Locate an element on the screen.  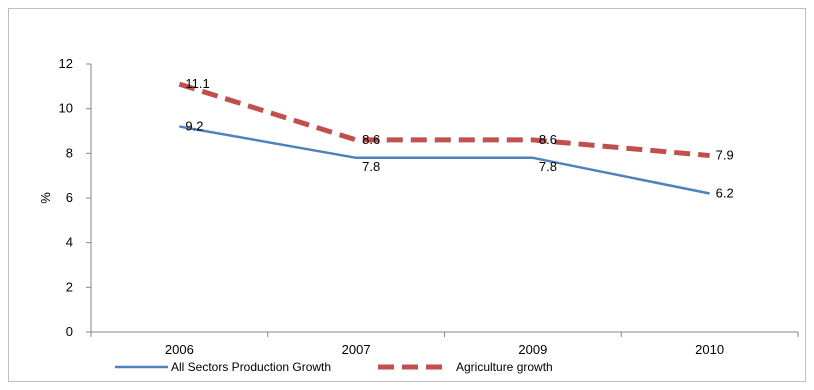
y-tick-label: 8 is located at coordinates (69, 152).